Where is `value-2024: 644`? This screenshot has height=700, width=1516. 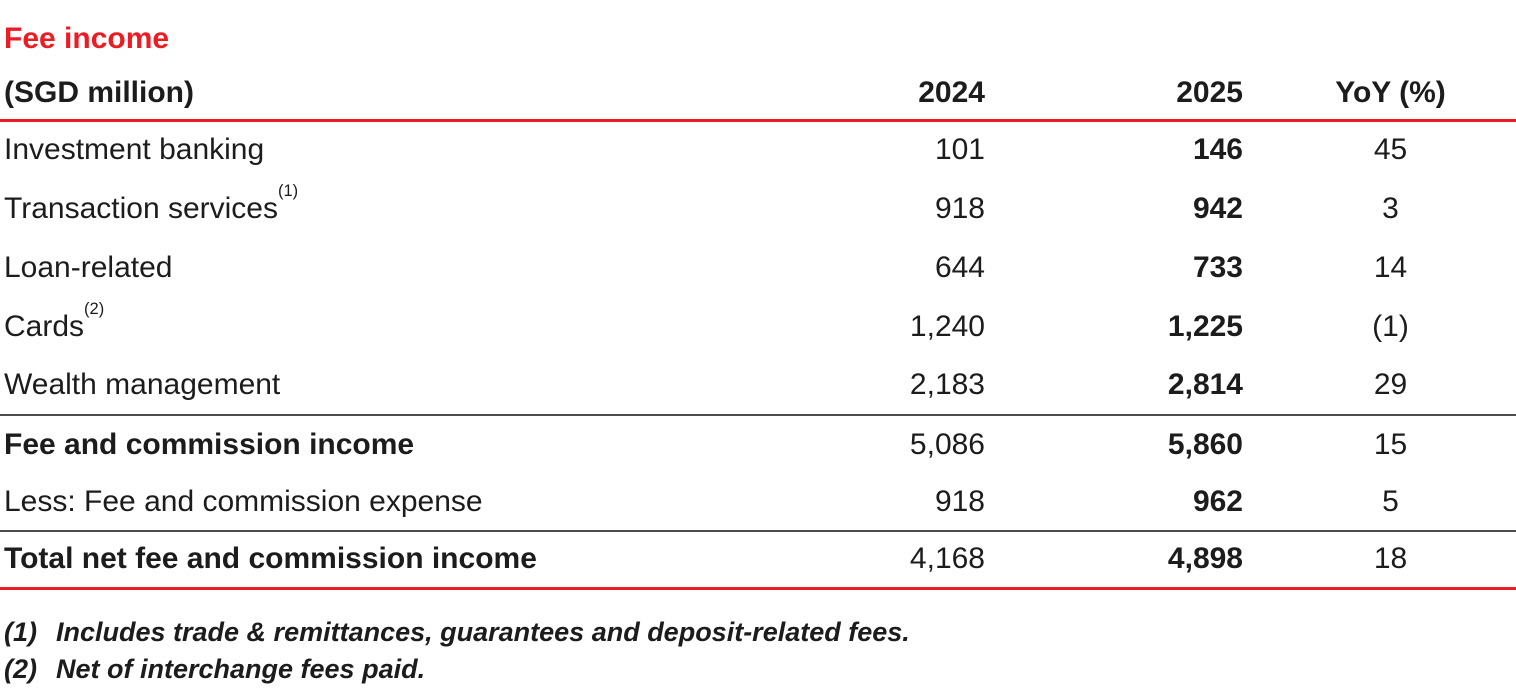
value-2024: 644 is located at coordinates (959, 267).